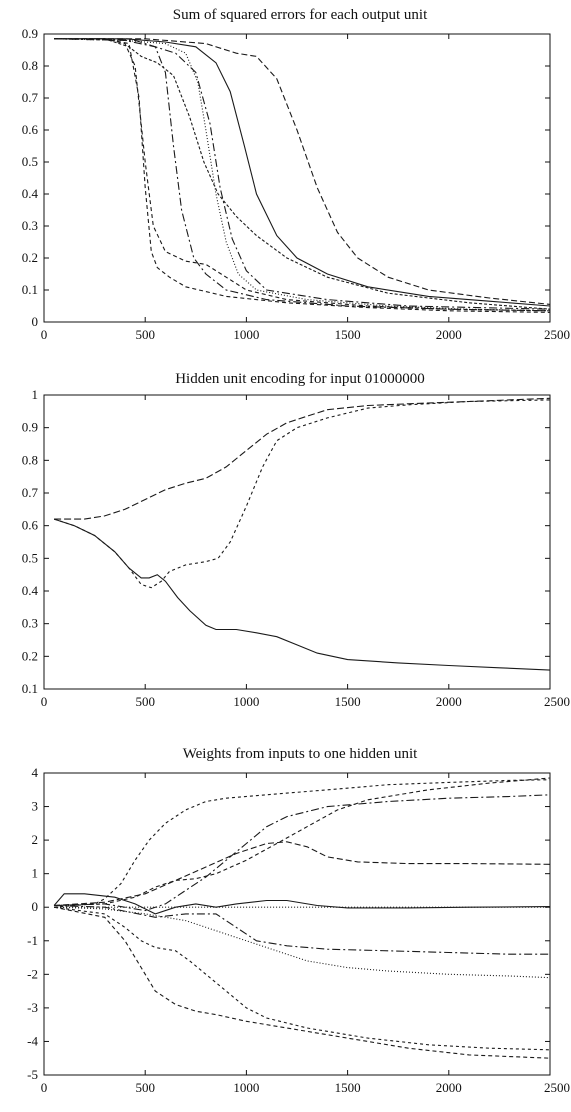 This screenshot has width=571, height=1112. Describe the element at coordinates (32, 1007) in the screenshot. I see `y-tick-label: -3` at that location.